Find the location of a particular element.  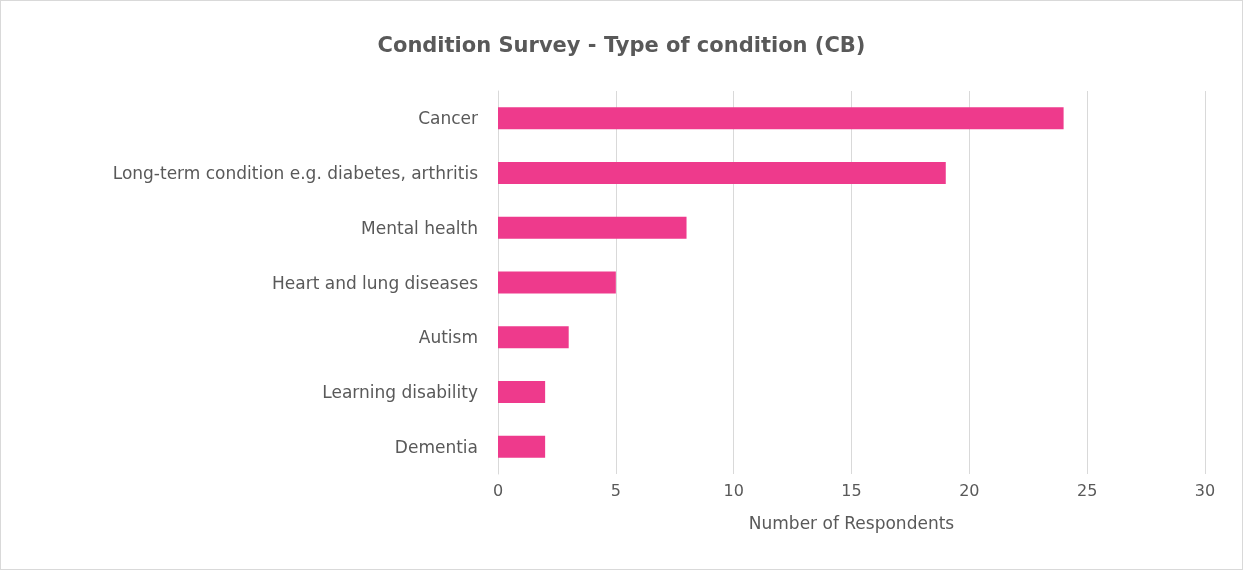

x-tick-label: 5 is located at coordinates (615, 490).